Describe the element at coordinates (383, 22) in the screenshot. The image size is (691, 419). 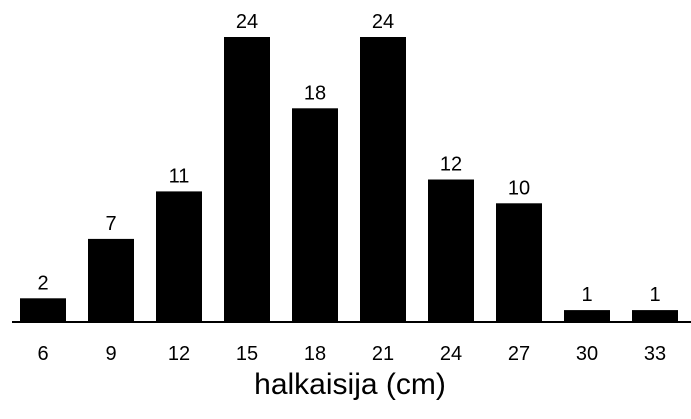
I see `value-label-21: 24` at that location.